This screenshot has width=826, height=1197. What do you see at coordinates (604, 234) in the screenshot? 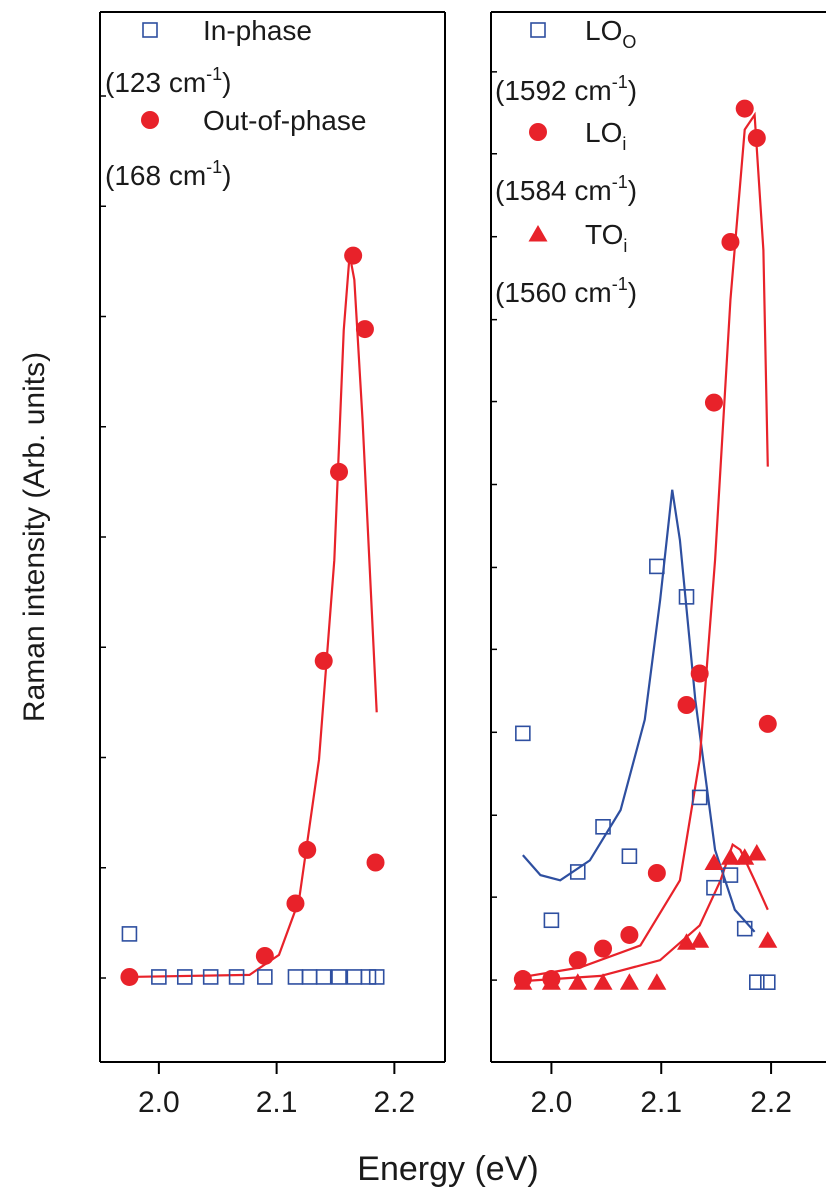
I see `legend-name: TO` at bounding box center [604, 234].